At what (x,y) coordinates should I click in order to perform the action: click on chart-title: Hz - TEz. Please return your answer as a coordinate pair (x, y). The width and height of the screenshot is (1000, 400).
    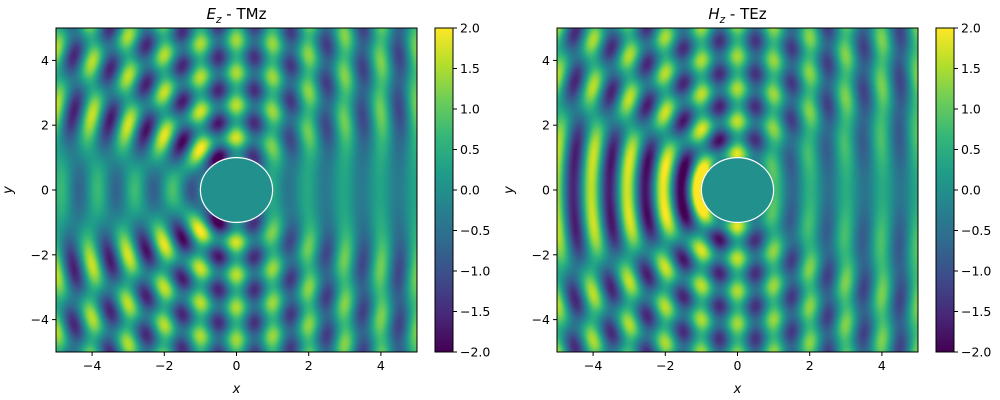
    Looking at the image, I should click on (737, 15).